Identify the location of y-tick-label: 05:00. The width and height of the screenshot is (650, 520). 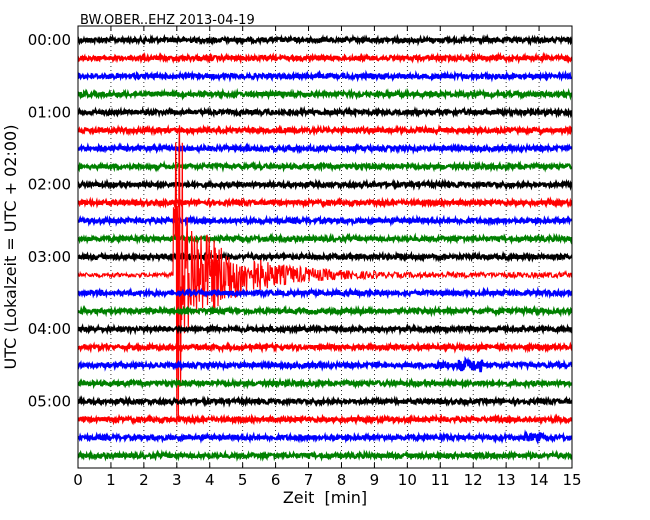
(49, 401).